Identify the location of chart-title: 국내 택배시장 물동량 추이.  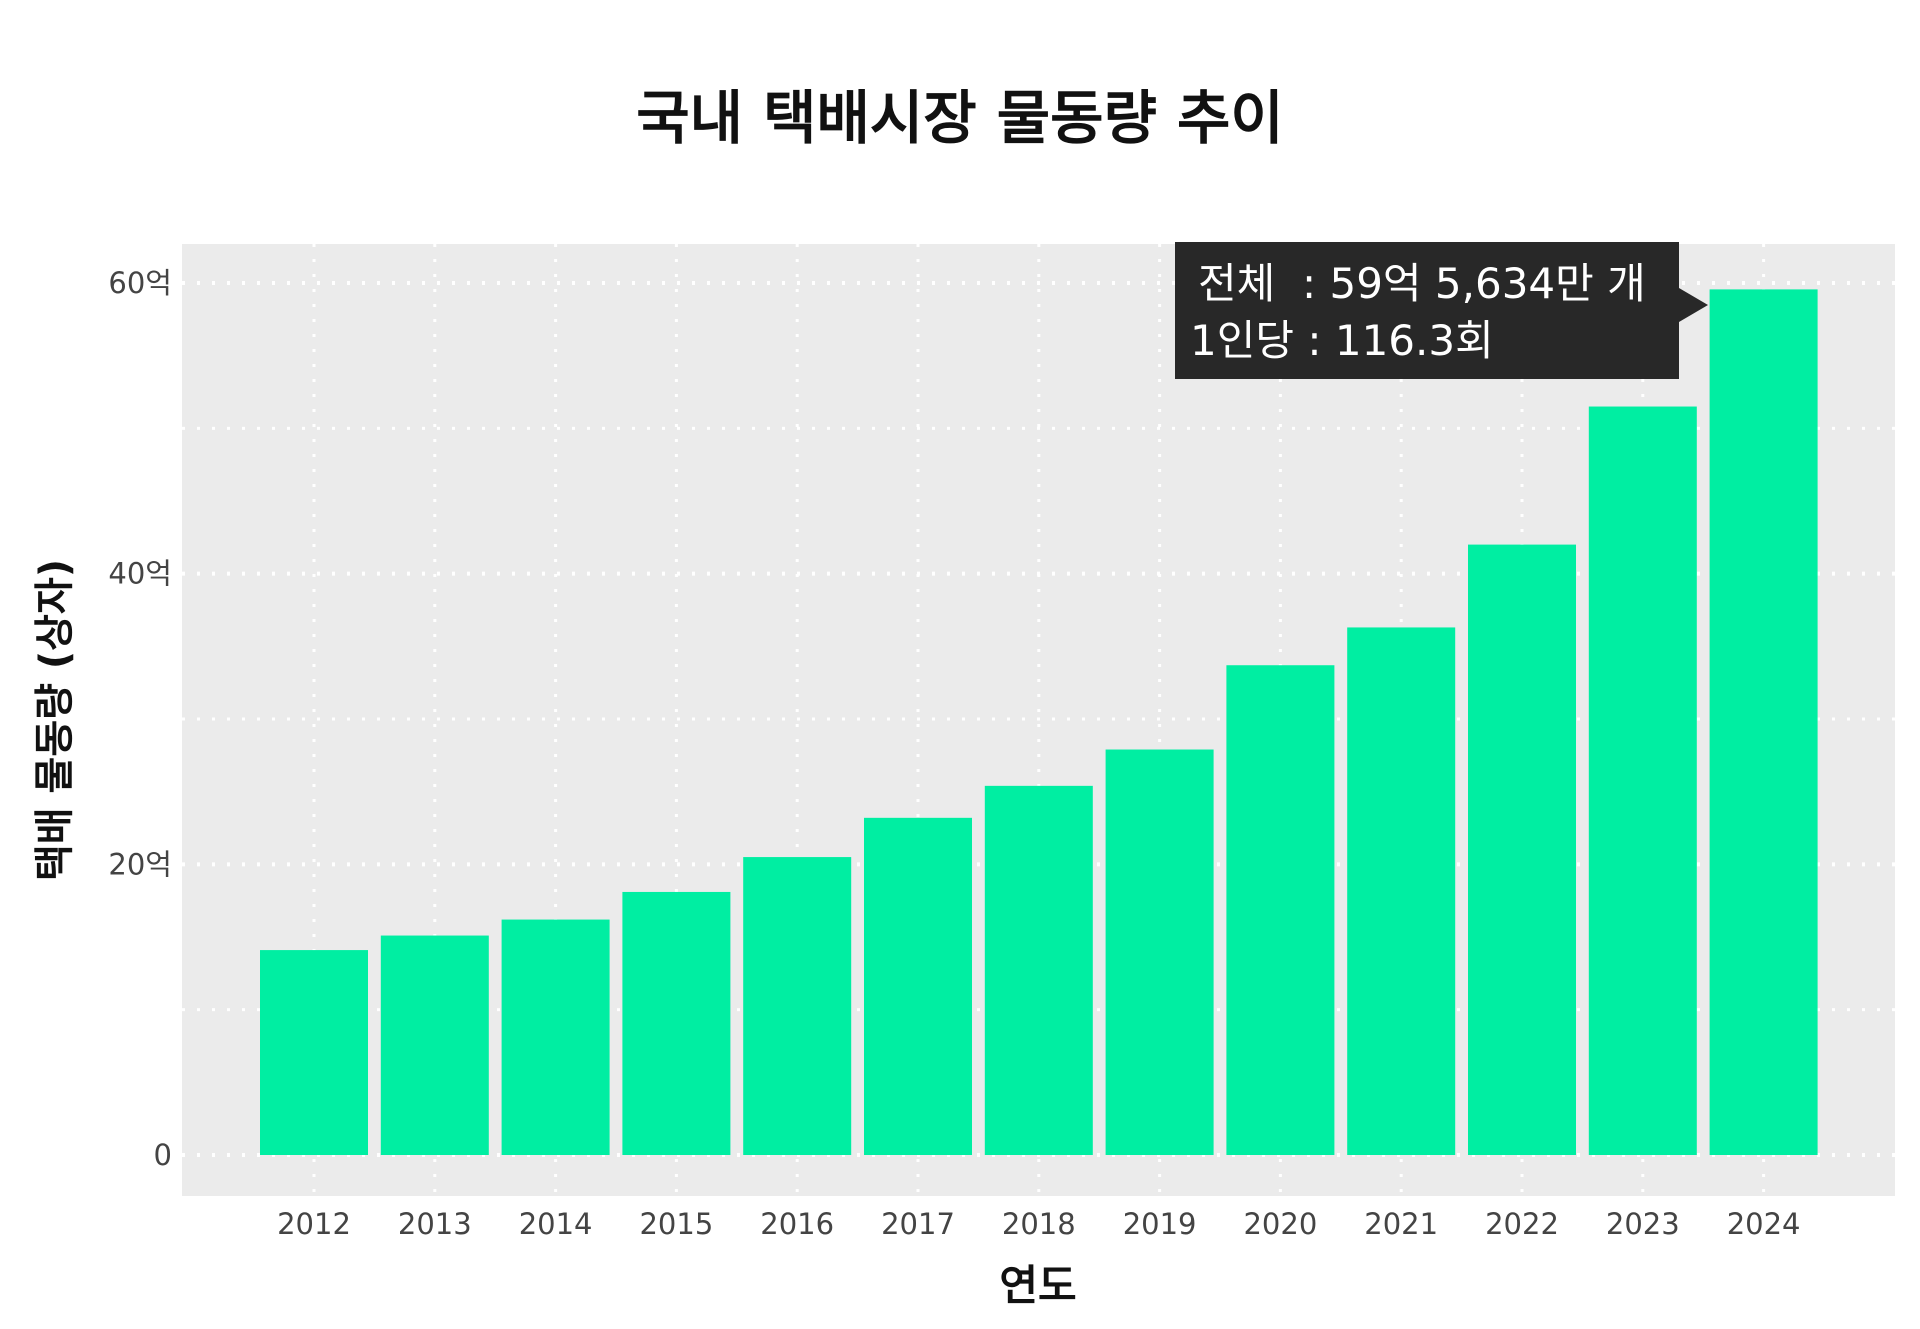
(960, 118).